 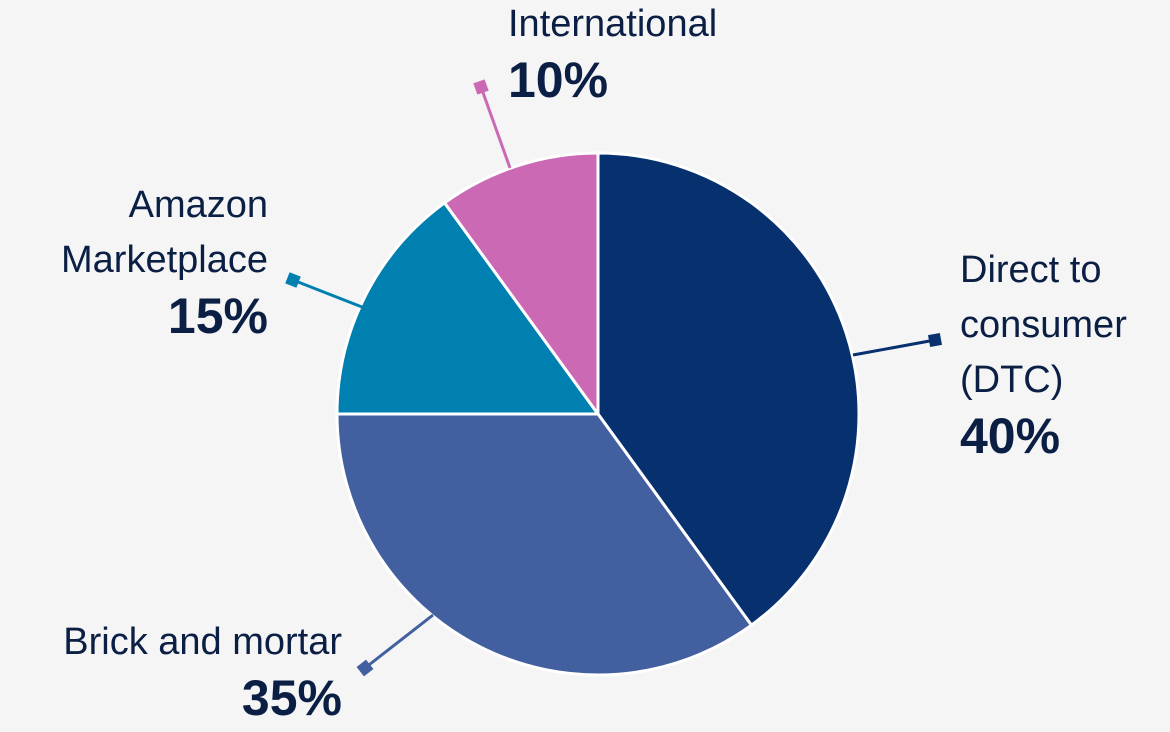 I want to click on slice-label: International 10%, so click(x=658, y=54).